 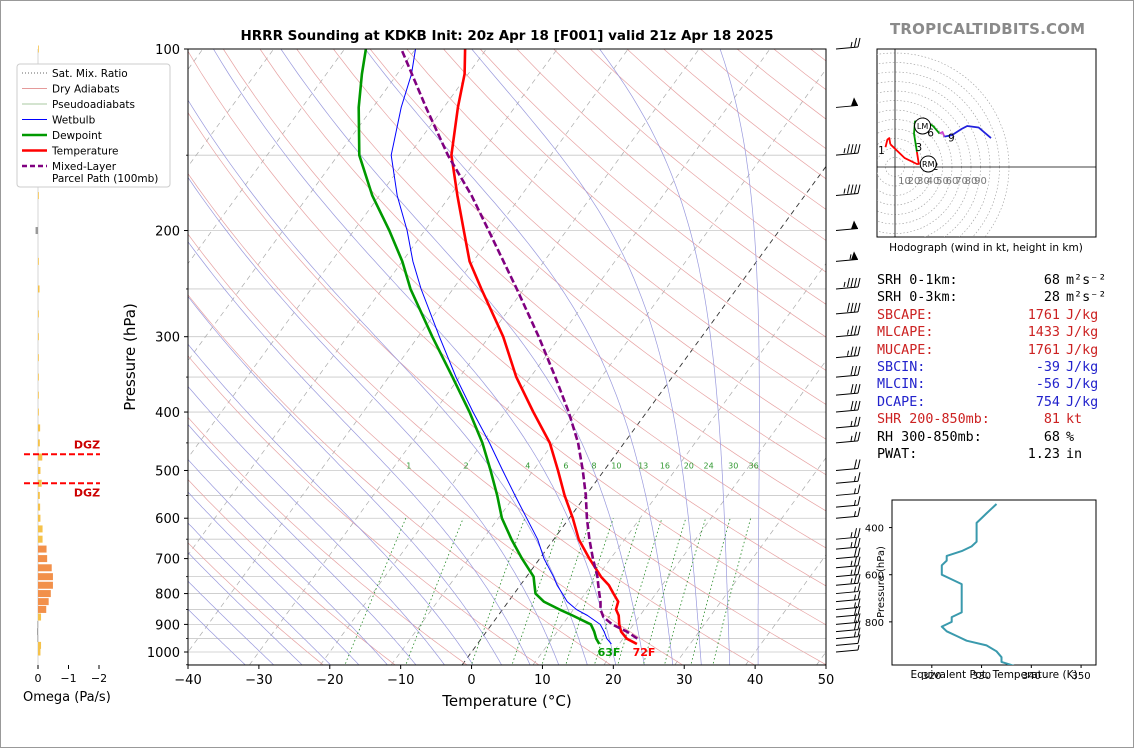 I want to click on y-tick-label: 600, so click(x=167, y=519).